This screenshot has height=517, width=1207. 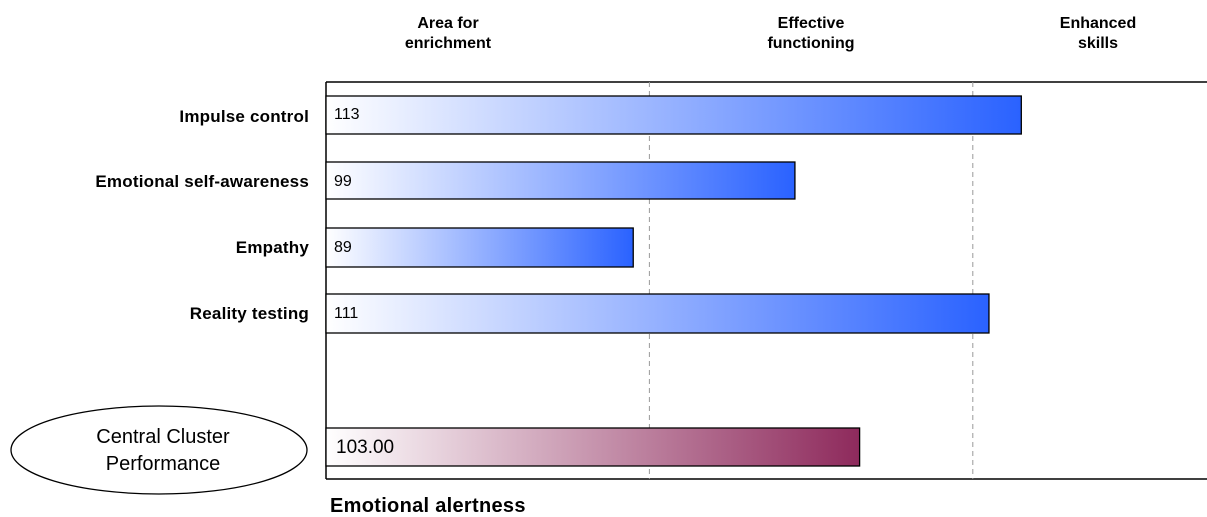 What do you see at coordinates (159, 450) in the screenshot?
I see `cluster-ellipse` at bounding box center [159, 450].